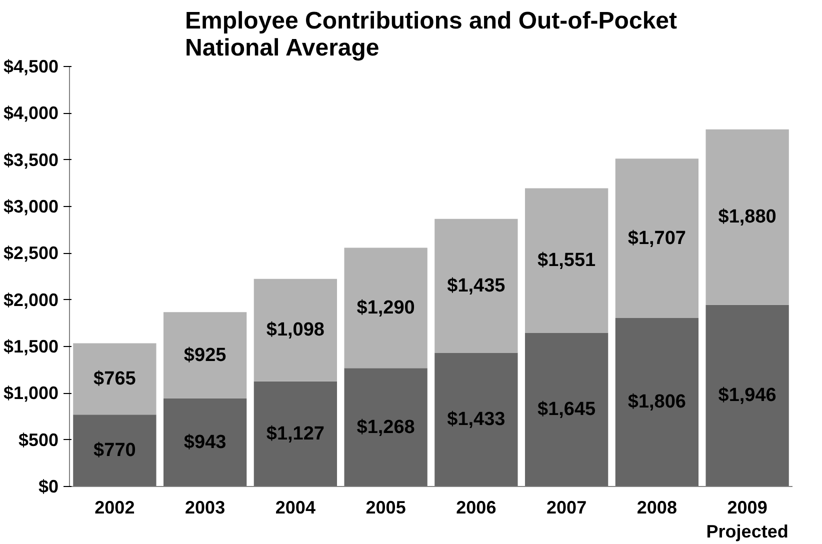  I want to click on data-label: $765, so click(115, 379).